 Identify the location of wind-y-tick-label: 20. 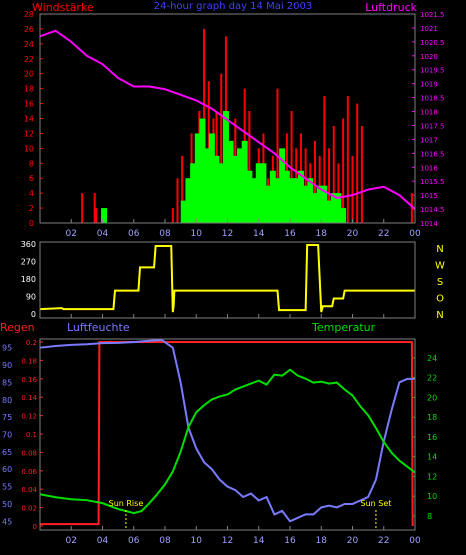
(29, 74).